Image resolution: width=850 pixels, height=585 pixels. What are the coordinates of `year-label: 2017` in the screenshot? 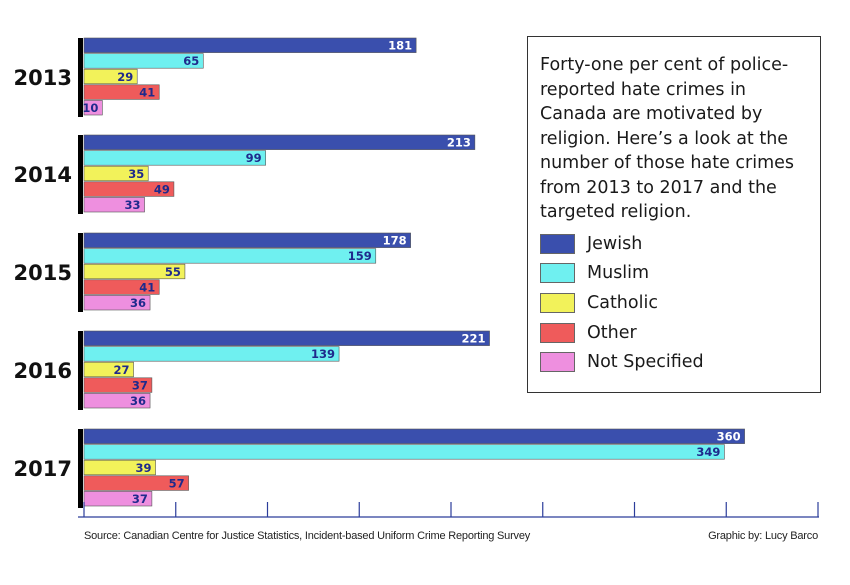 It's located at (43, 469).